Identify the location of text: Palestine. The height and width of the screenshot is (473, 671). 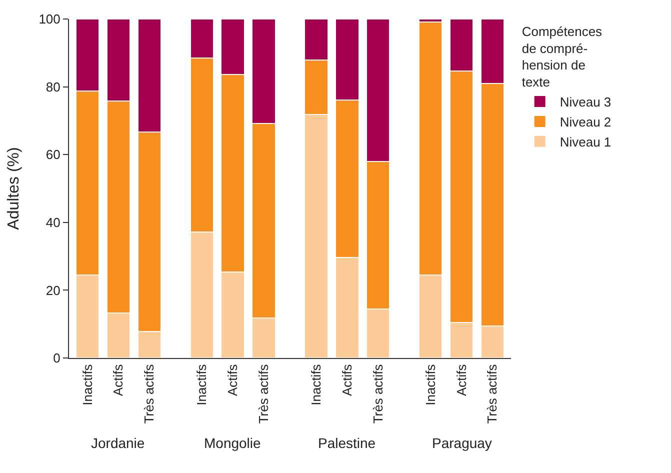
(347, 443).